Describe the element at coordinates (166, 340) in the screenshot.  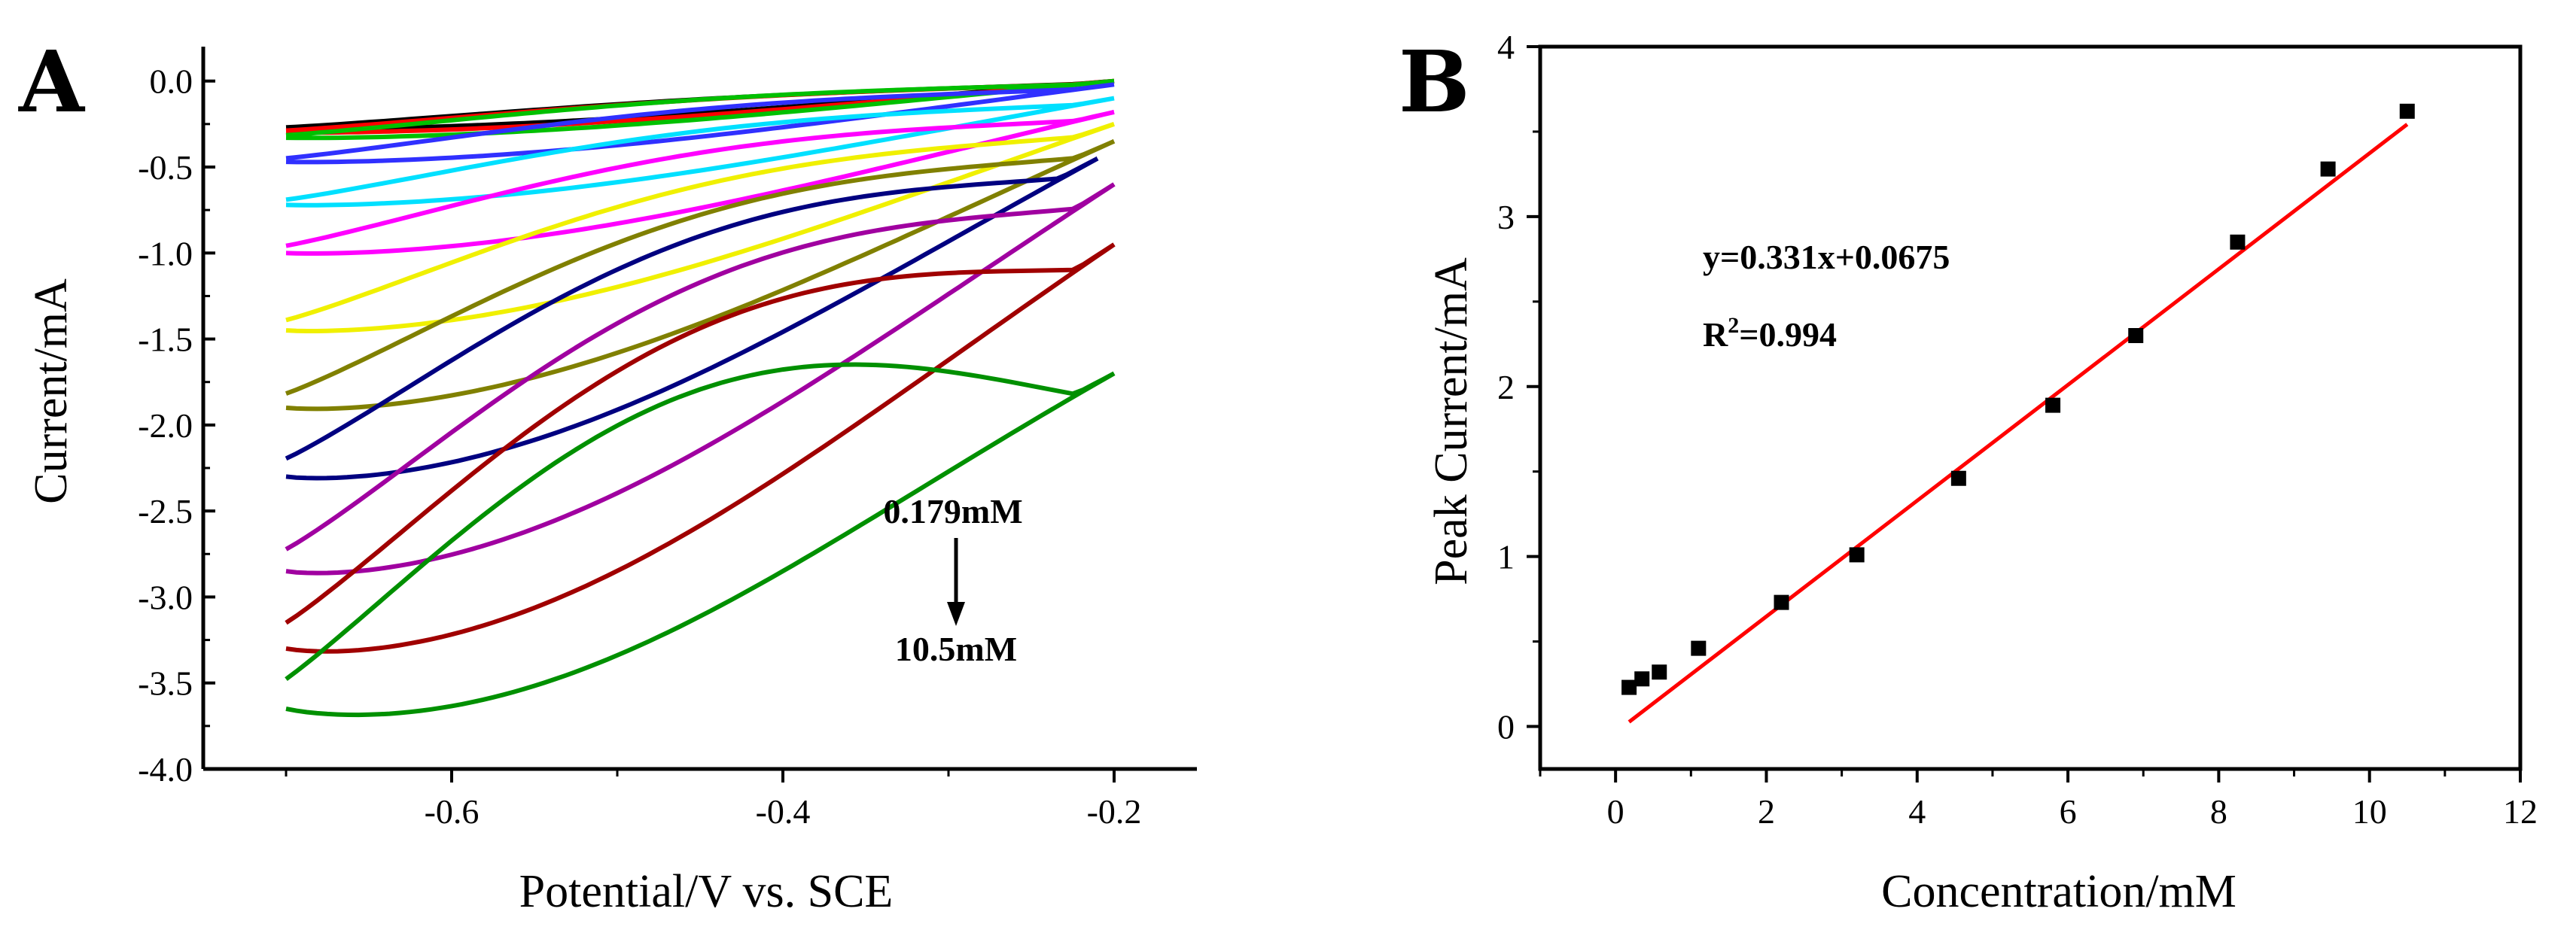
I see `y-tick-label-a: -1.5` at that location.